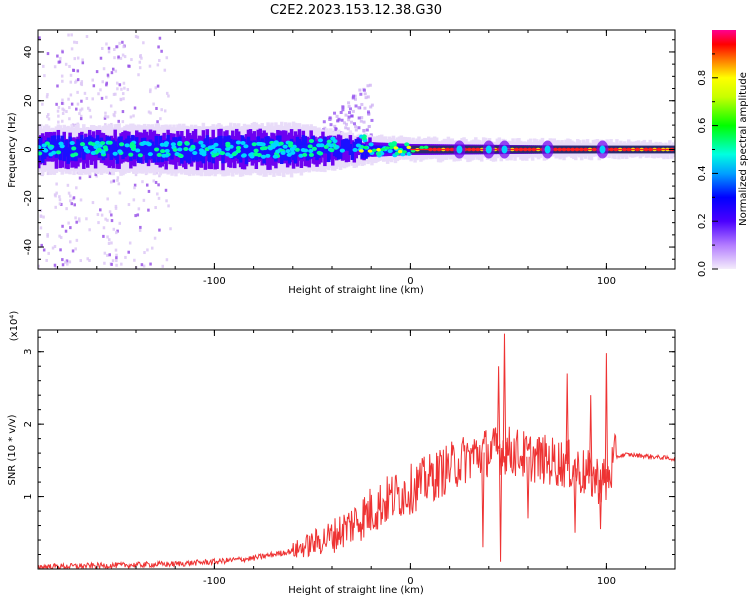 This screenshot has width=750, height=600. I want to click on band-bump-core, so click(459, 149).